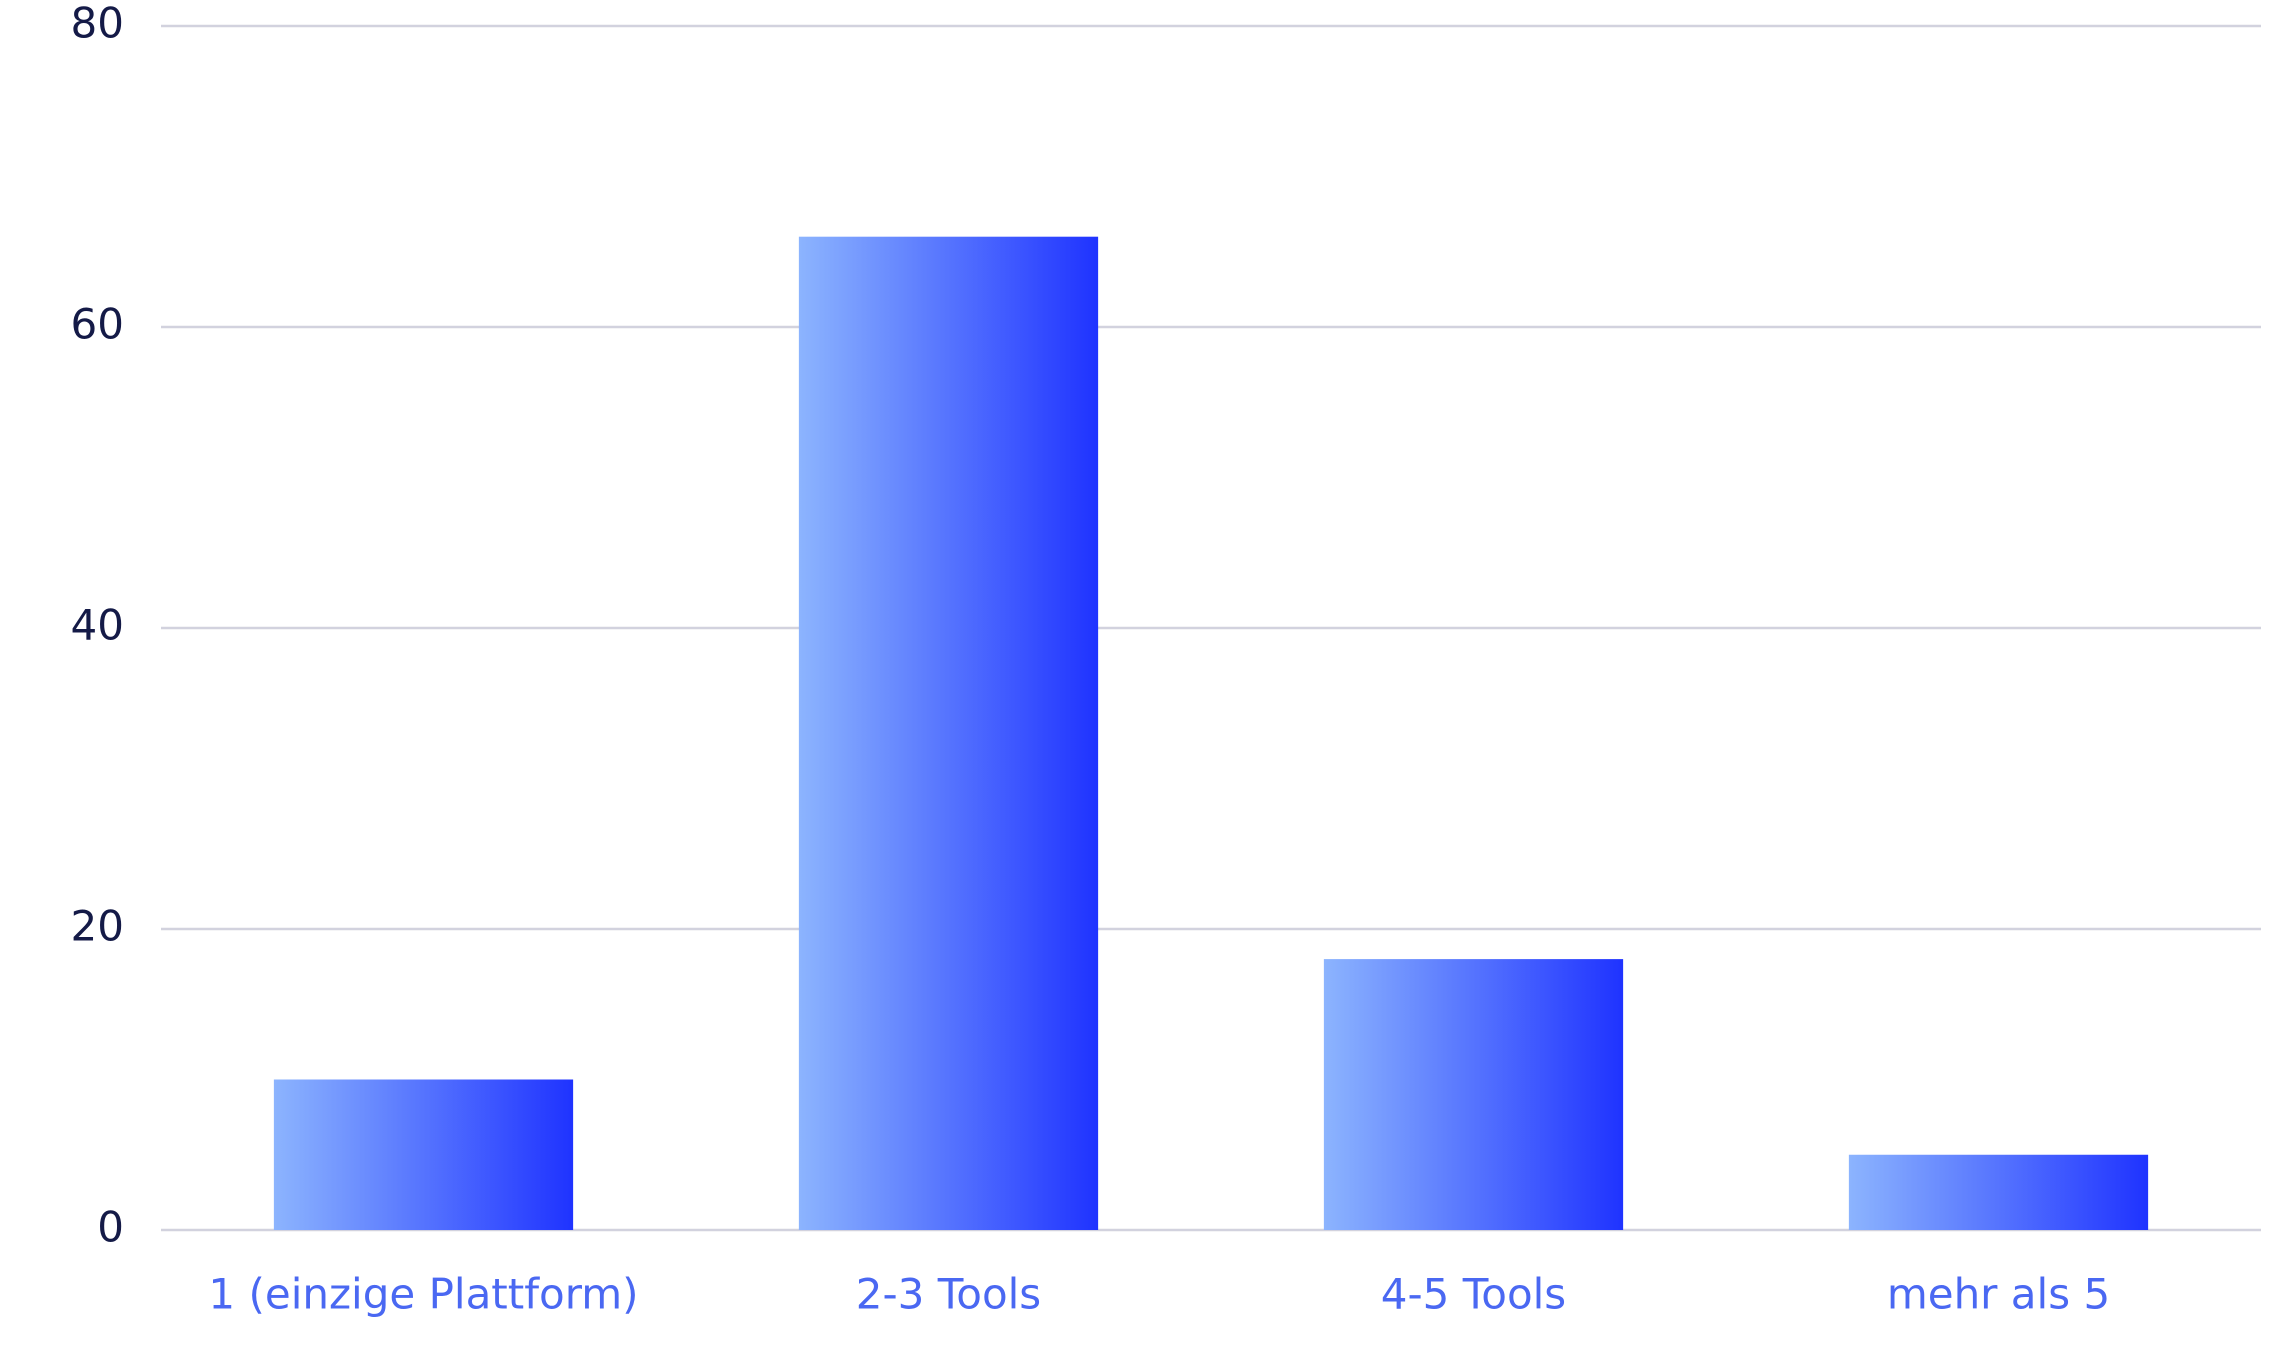  What do you see at coordinates (97, 926) in the screenshot?
I see `y-tick-label: 20` at bounding box center [97, 926].